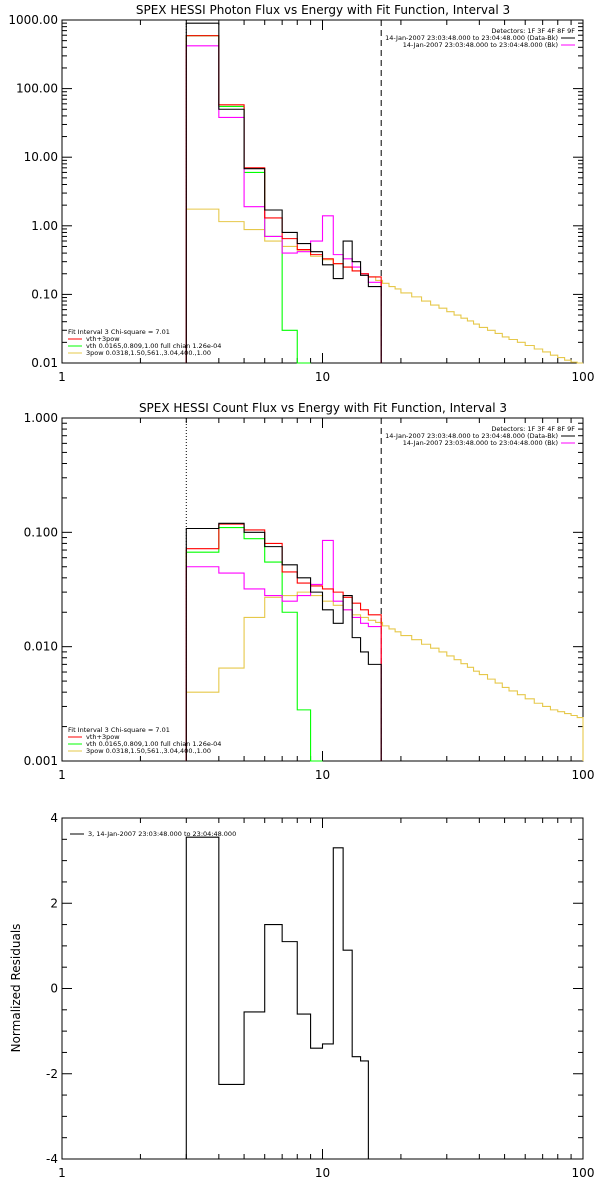 The height and width of the screenshot is (1204, 600). I want to click on y-tick-label: 0.01, so click(44, 363).